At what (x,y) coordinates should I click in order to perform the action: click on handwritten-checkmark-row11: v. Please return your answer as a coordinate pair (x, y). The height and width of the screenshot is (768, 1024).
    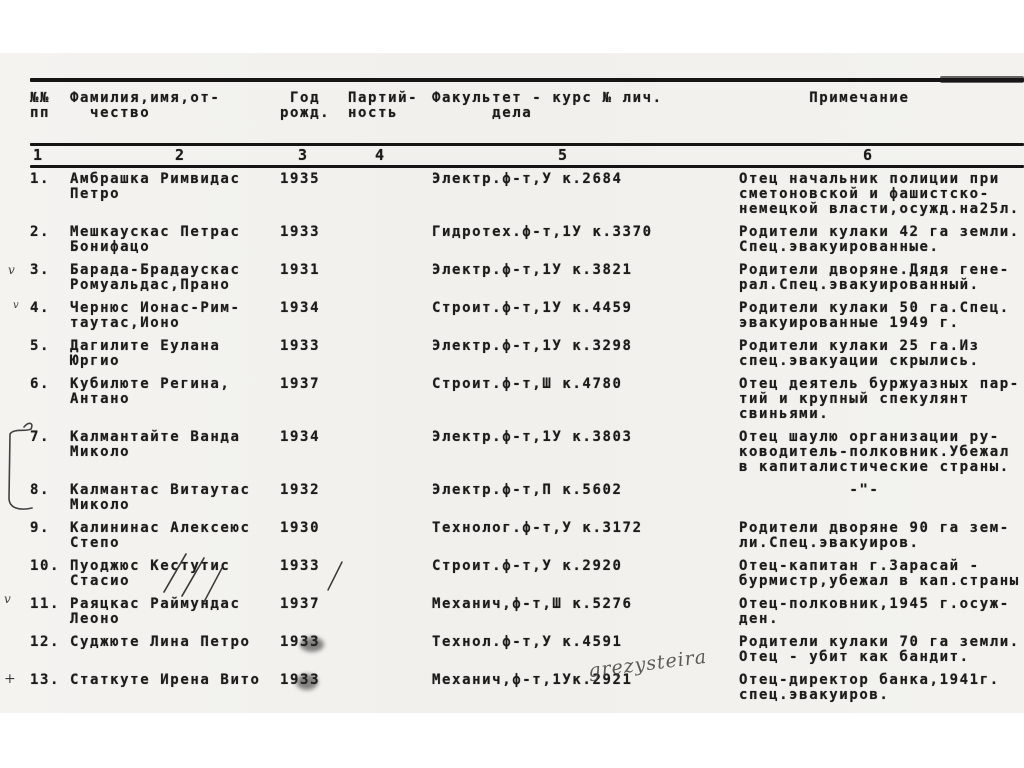
    Looking at the image, I should click on (7, 599).